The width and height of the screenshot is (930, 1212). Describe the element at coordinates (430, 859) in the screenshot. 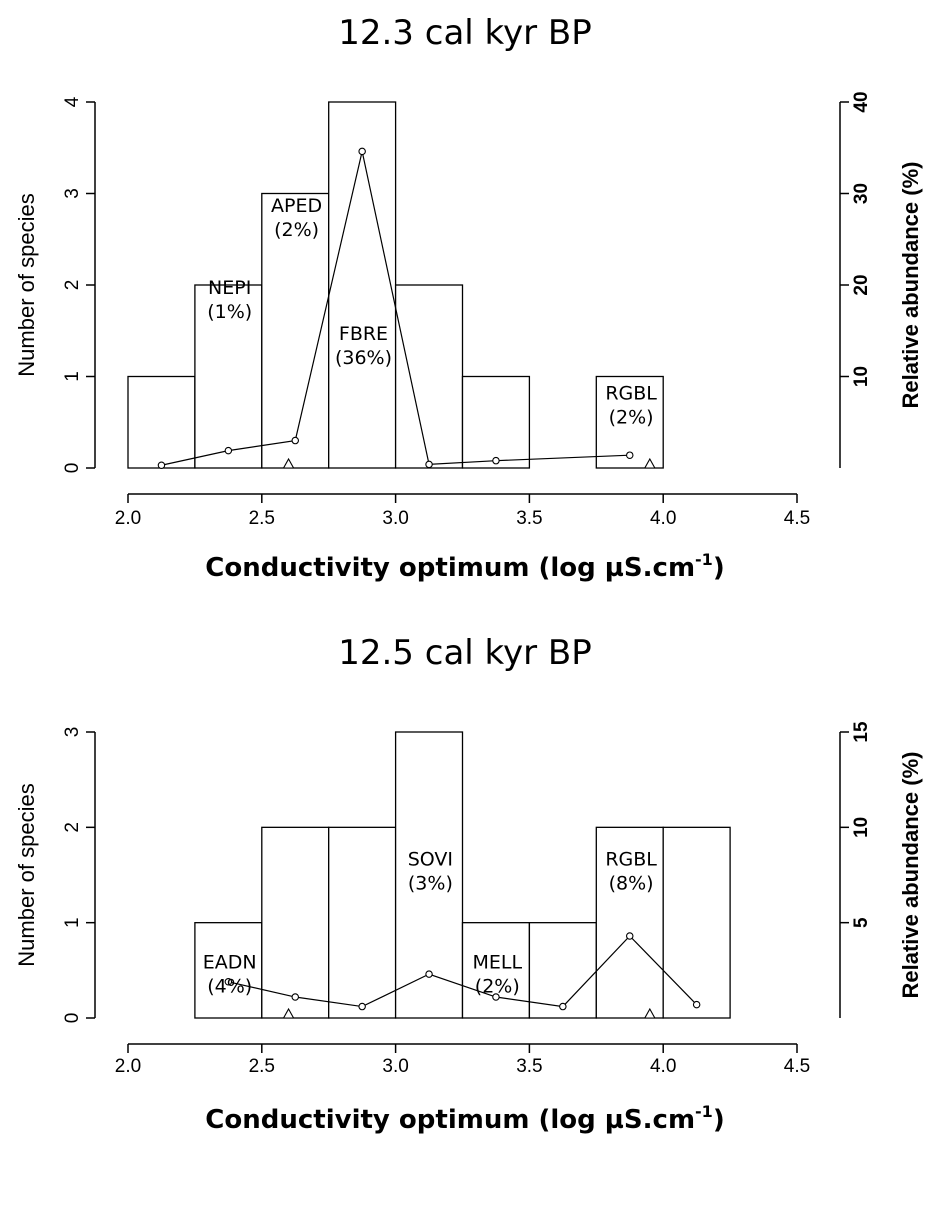

I see `annotation-species: SOVI` at that location.